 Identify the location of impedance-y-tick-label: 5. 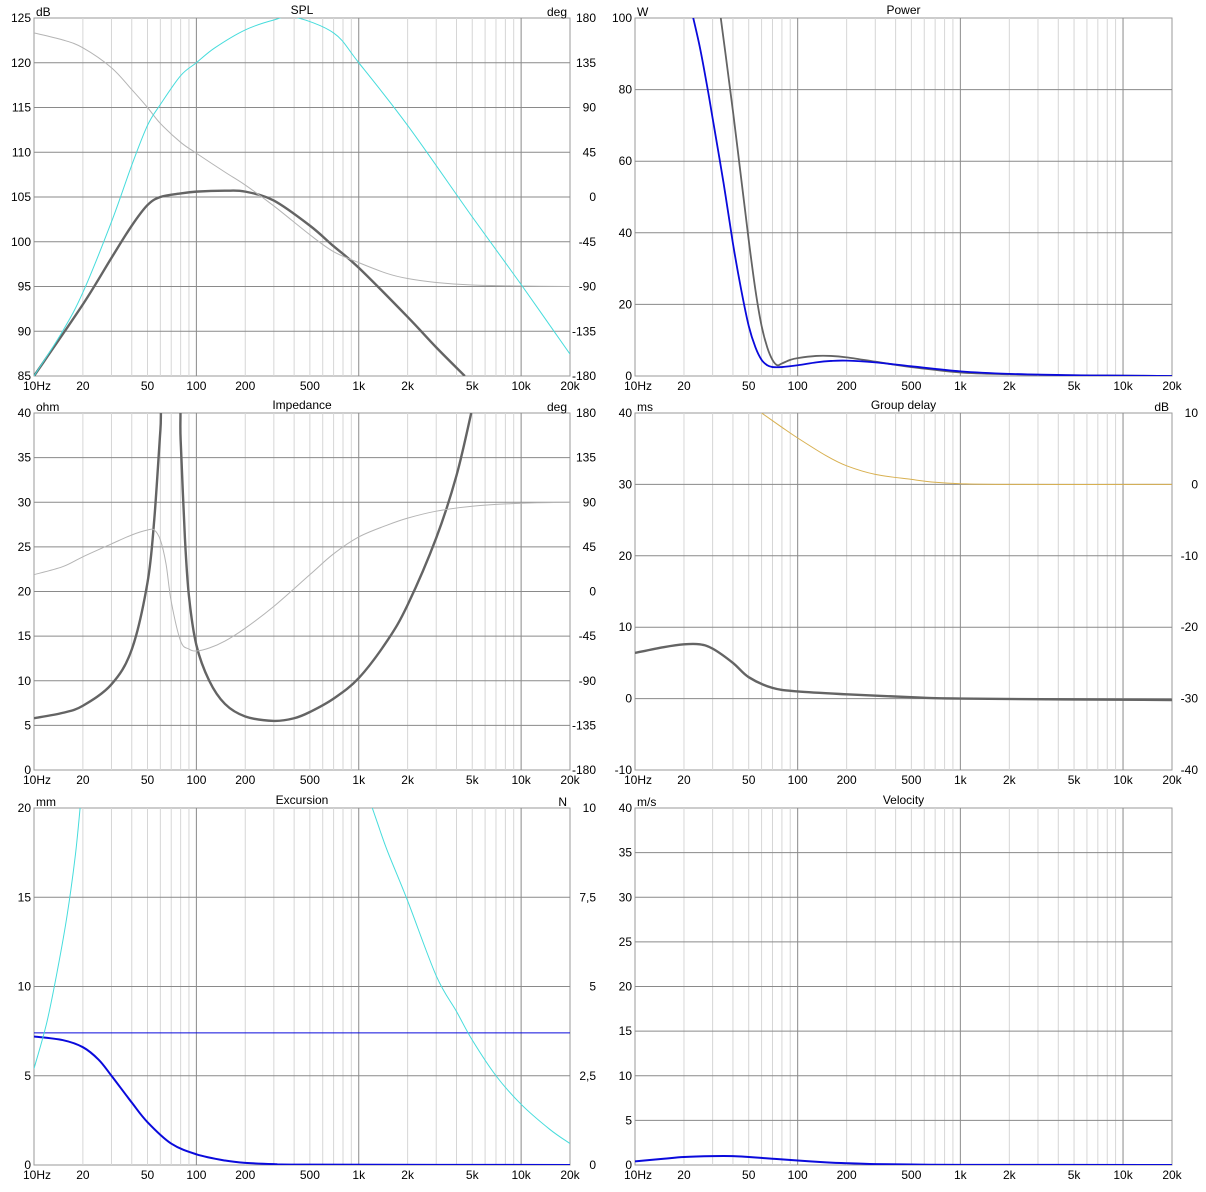
(27, 725).